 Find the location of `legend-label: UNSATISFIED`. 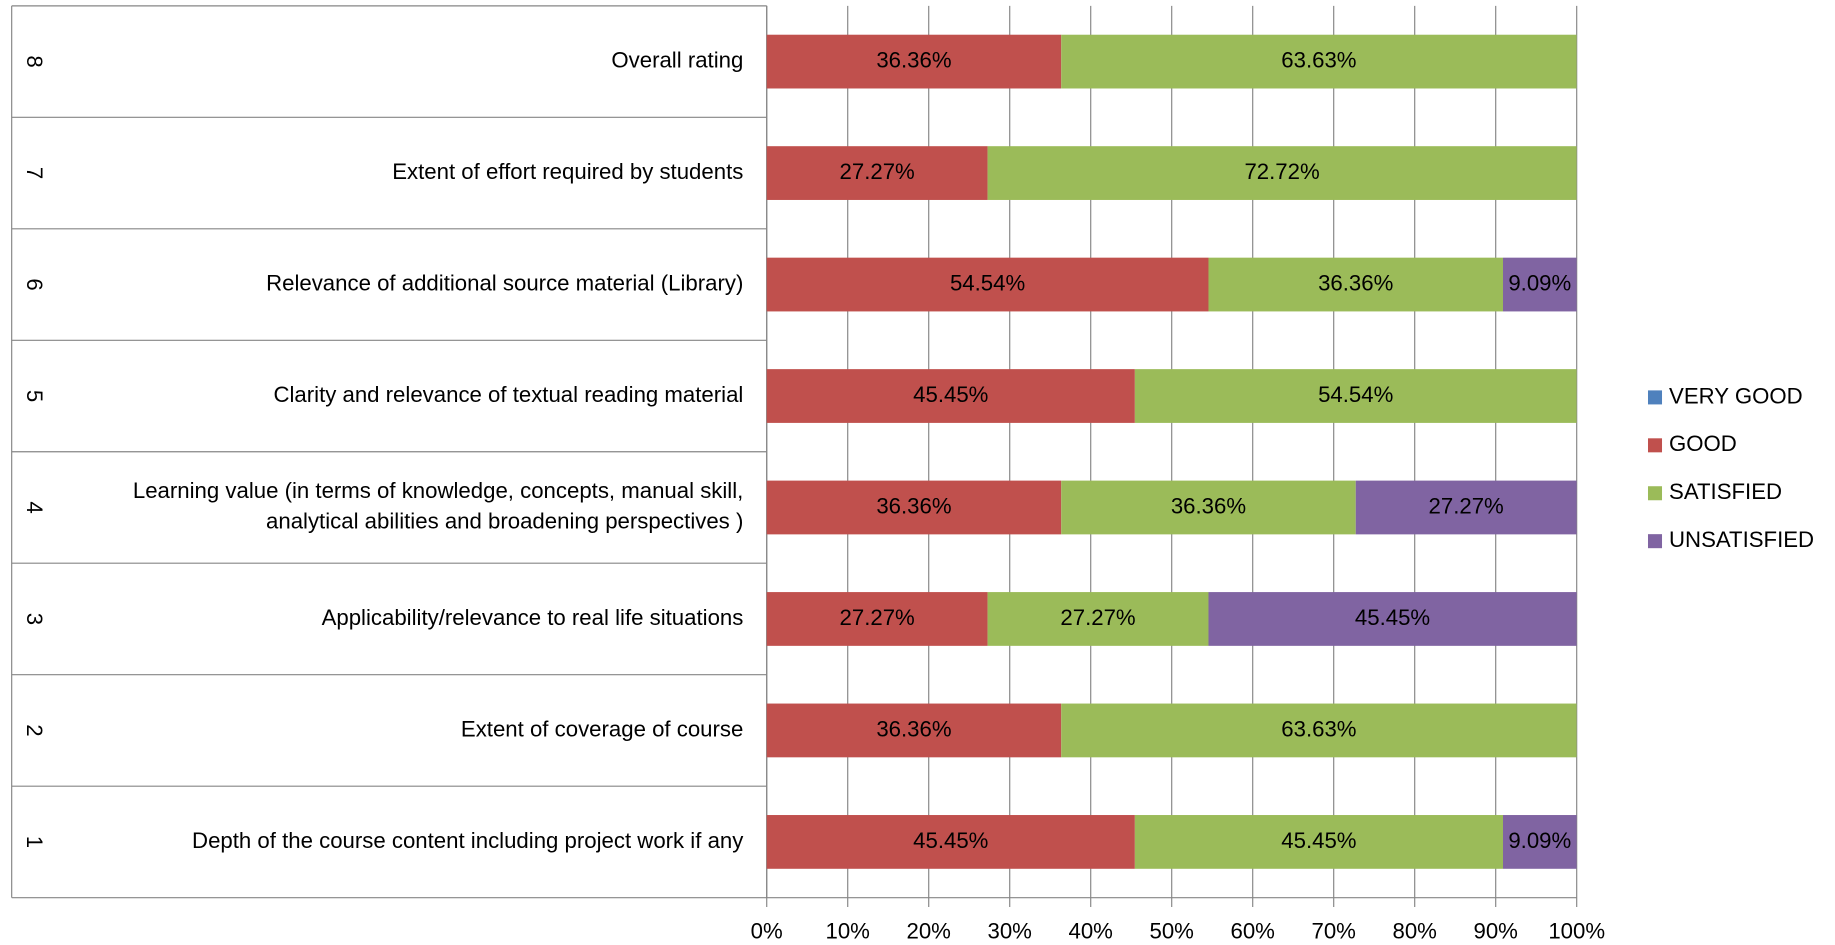

legend-label: UNSATISFIED is located at coordinates (1741, 539).